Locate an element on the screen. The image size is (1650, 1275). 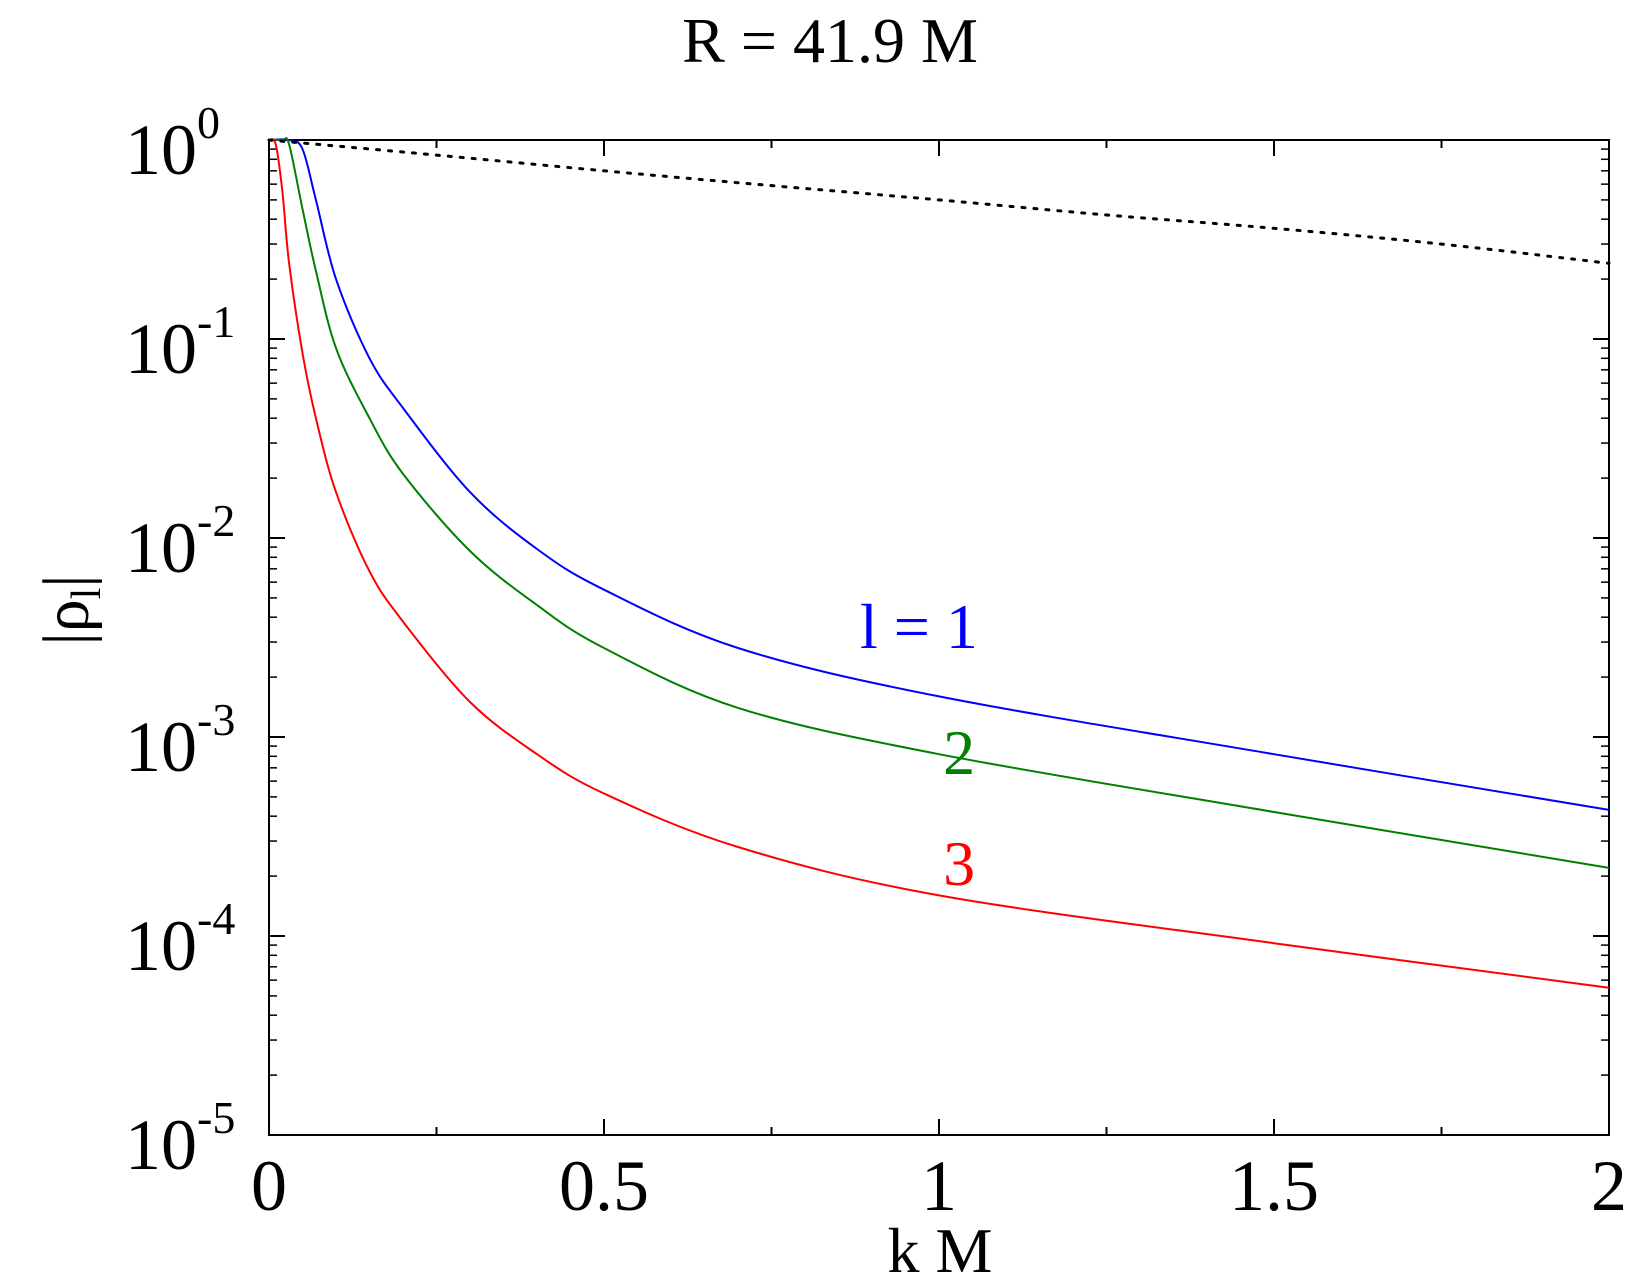
chart-title: R = 41.9 M is located at coordinates (830, 40).